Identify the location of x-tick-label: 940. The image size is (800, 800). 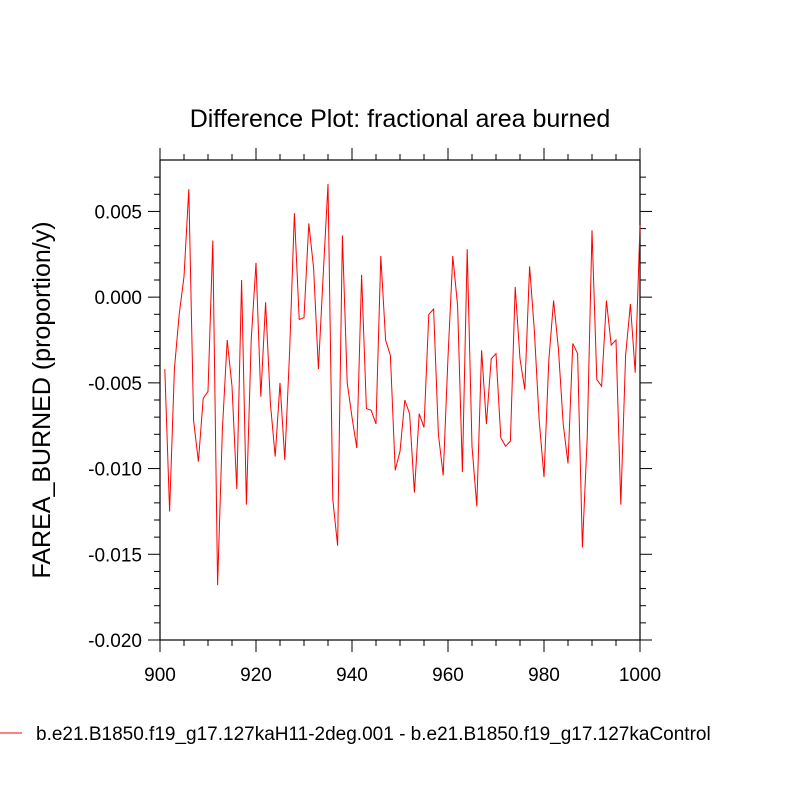
(352, 675).